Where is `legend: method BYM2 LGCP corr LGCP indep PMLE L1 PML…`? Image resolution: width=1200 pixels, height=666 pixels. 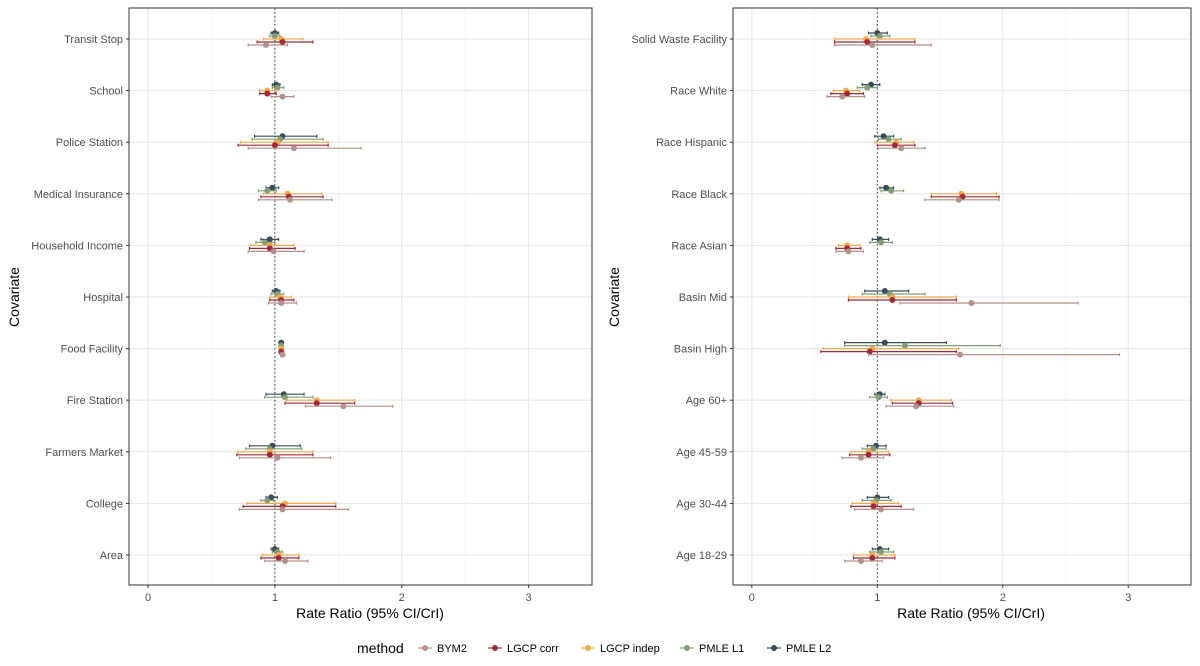 legend: method BYM2 LGCP corr LGCP indep PMLE L1 PML… is located at coordinates (594, 648).